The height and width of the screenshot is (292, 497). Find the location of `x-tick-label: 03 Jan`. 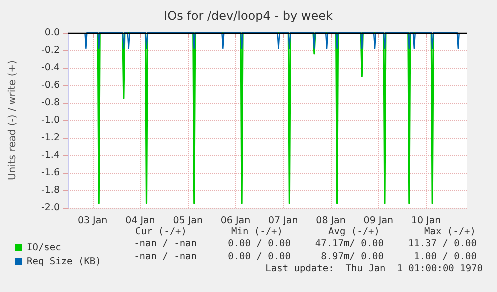

x-tick-label: 03 Jan is located at coordinates (93, 221).